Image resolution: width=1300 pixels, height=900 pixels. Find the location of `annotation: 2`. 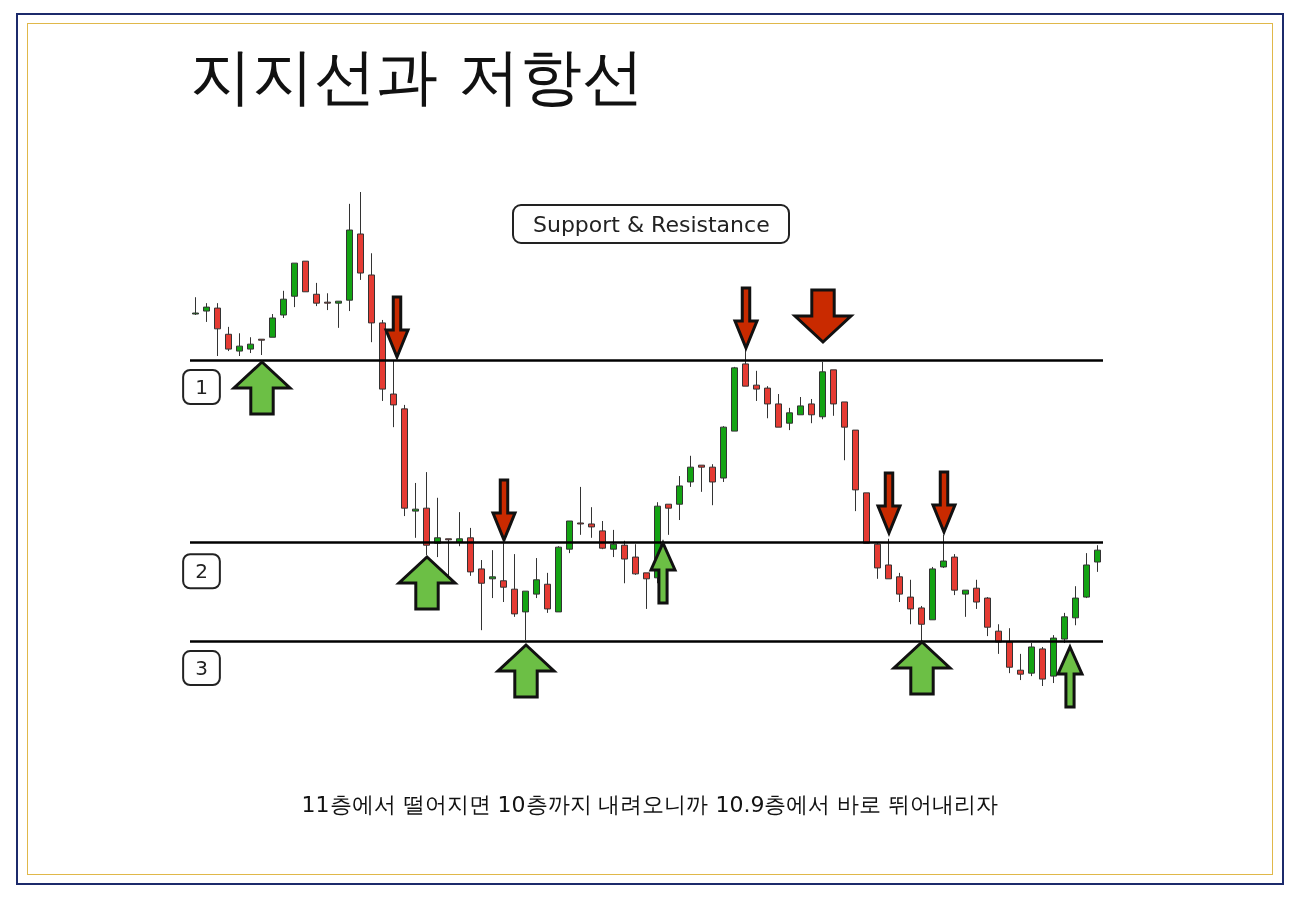

annotation: 2 is located at coordinates (201, 571).